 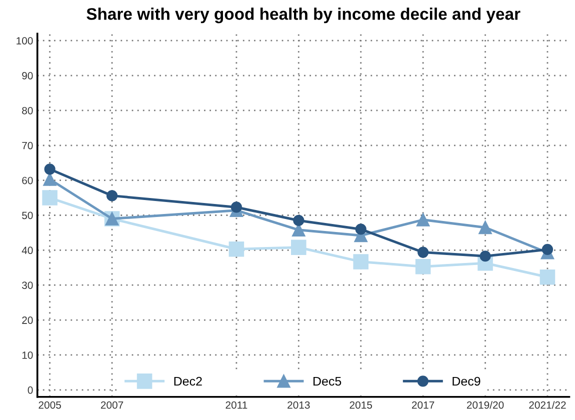 I want to click on x-tick-label: 2005, so click(x=49, y=405).